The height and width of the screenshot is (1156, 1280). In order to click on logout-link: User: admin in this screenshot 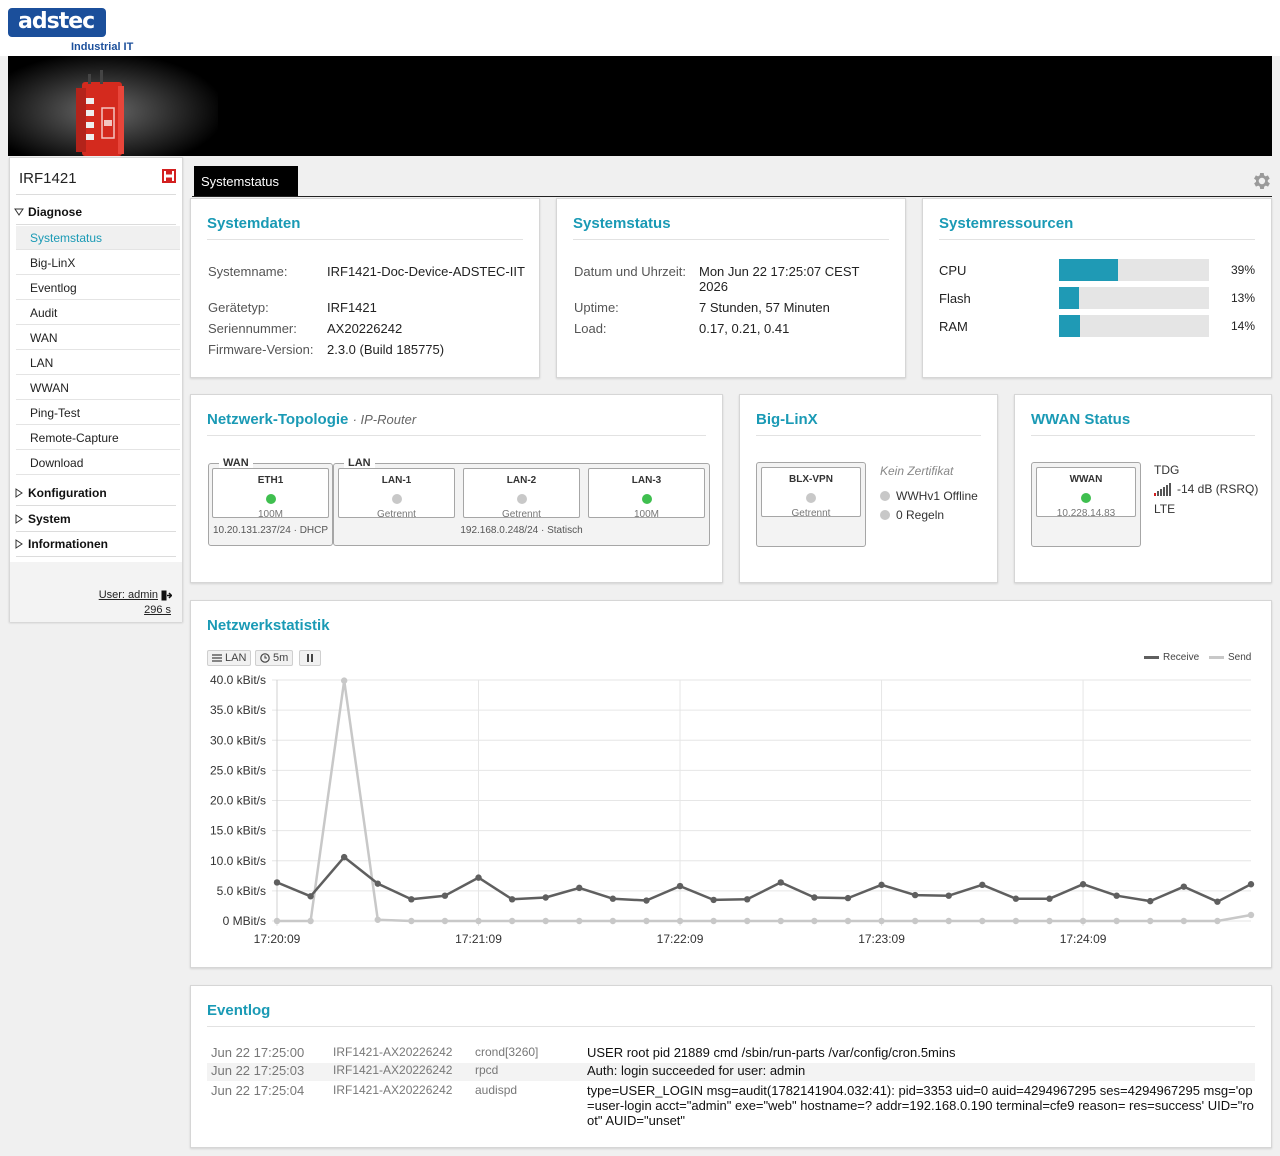, I will do `click(135, 595)`.